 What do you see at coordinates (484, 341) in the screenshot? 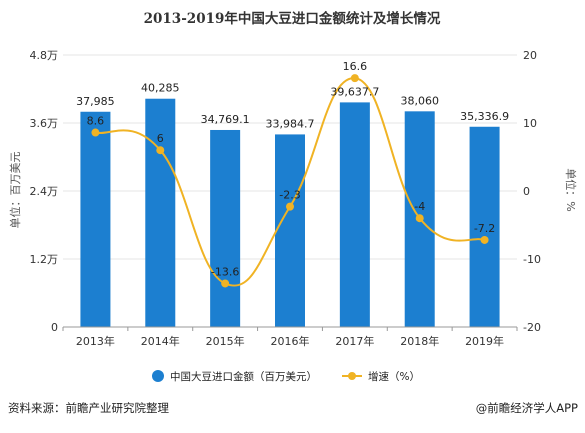
I see `x-tick-label: 2019年` at bounding box center [484, 341].